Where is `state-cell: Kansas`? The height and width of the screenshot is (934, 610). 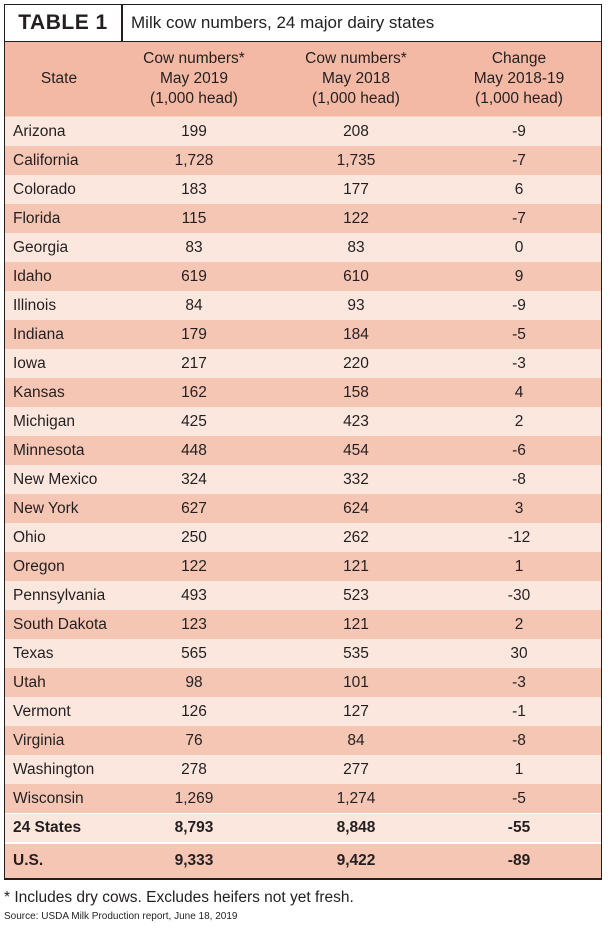
state-cell: Kansas is located at coordinates (39, 392).